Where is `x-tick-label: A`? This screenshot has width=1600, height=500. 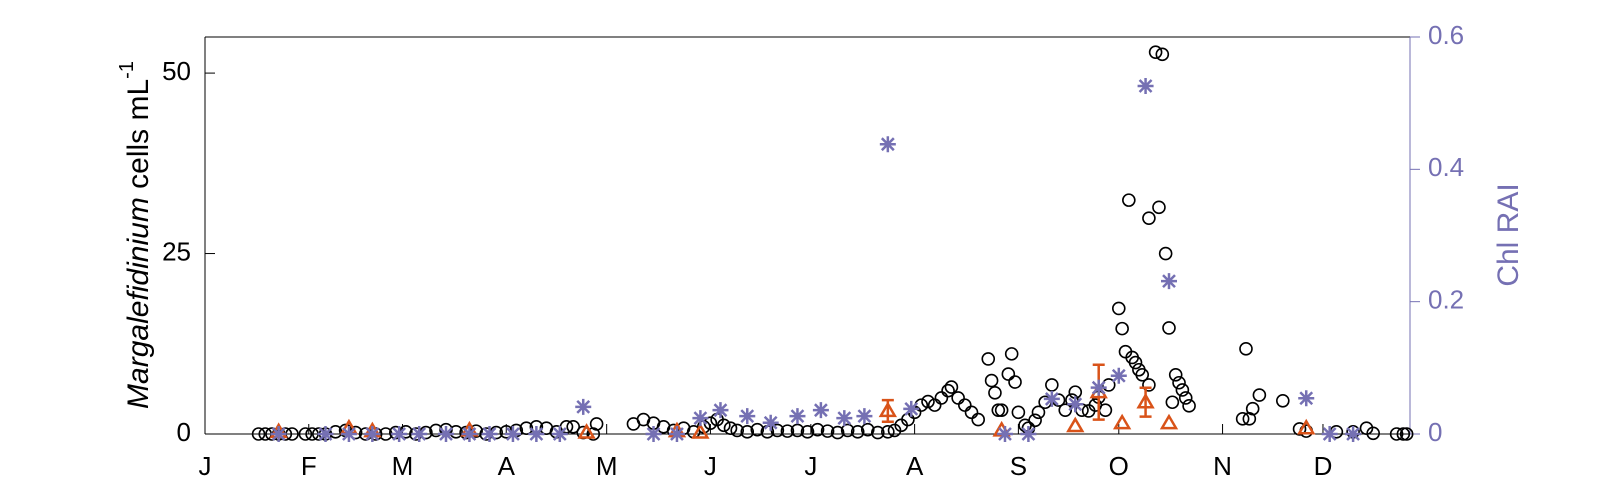
x-tick-label: A is located at coordinates (915, 466).